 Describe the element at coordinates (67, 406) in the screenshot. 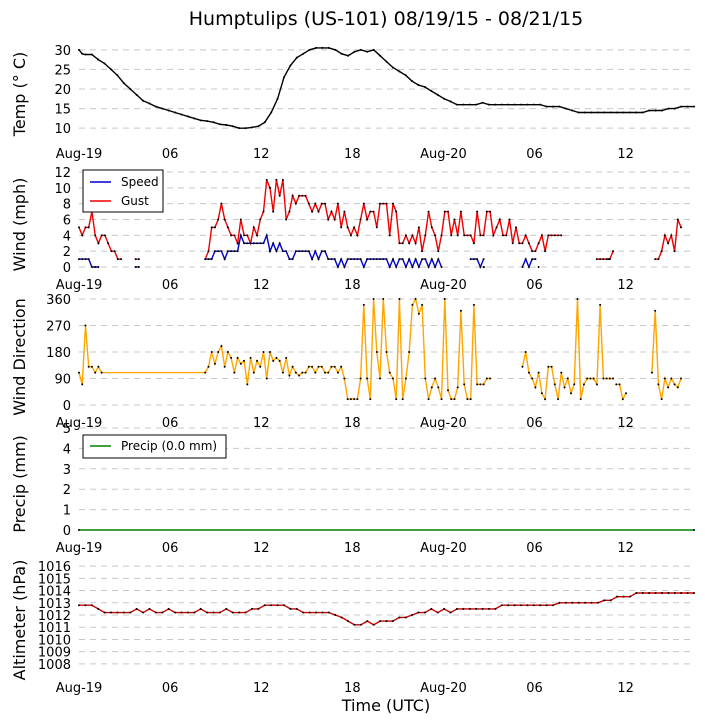

I see `y-tick-label: 0` at that location.